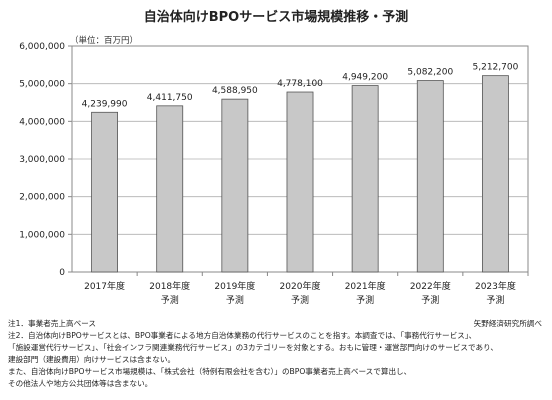 The width and height of the screenshot is (552, 400). What do you see at coordinates (170, 98) in the screenshot?
I see `data-label: 4,411,750` at bounding box center [170, 98].